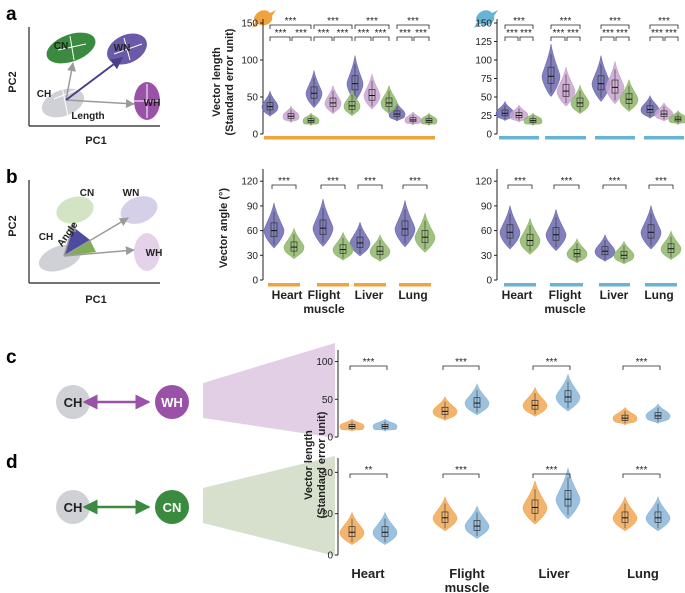 The width and height of the screenshot is (685, 593). I want to click on chart-b-left: 0 30 60 90 120 *** *** *** ***, so click(338, 228).